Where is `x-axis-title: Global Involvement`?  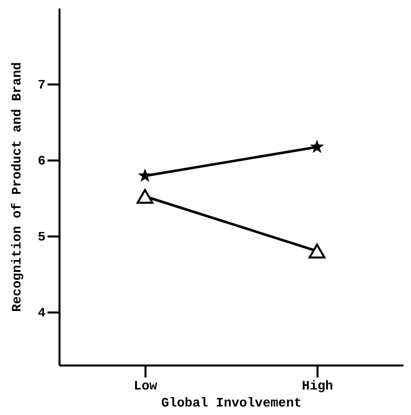 x-axis-title: Global Involvement is located at coordinates (231, 403).